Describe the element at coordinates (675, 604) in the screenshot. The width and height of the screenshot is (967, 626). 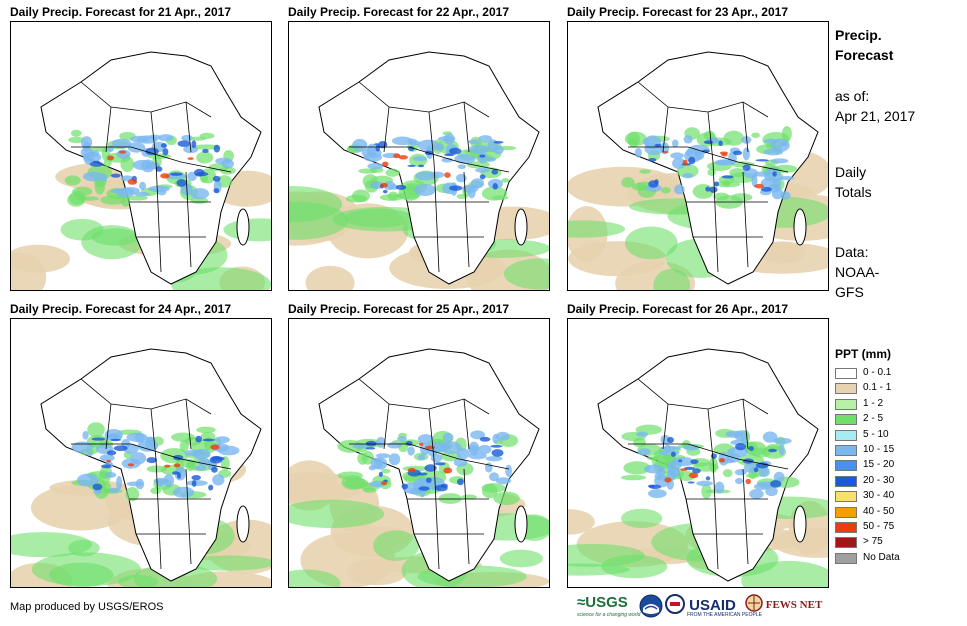
I see `usaid-seal-icon` at that location.